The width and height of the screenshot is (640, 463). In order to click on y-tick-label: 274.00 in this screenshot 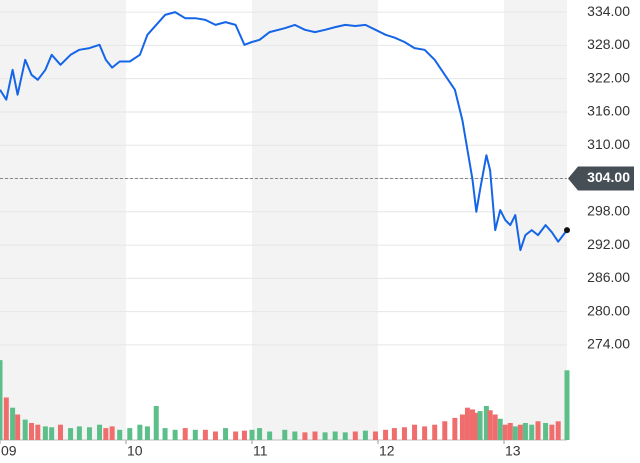, I will do `click(608, 344)`.